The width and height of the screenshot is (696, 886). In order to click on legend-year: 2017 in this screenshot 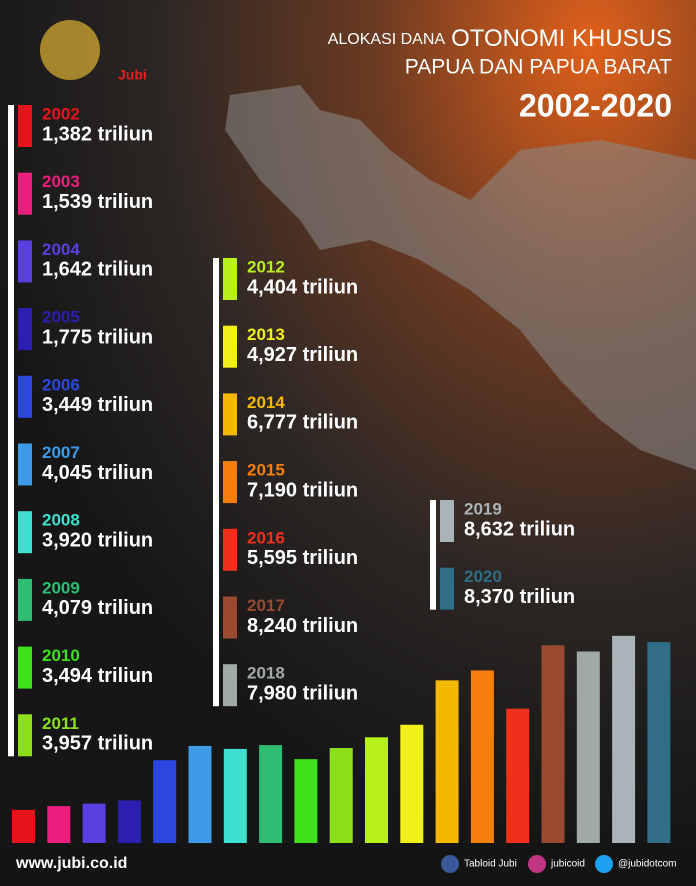, I will do `click(266, 605)`.